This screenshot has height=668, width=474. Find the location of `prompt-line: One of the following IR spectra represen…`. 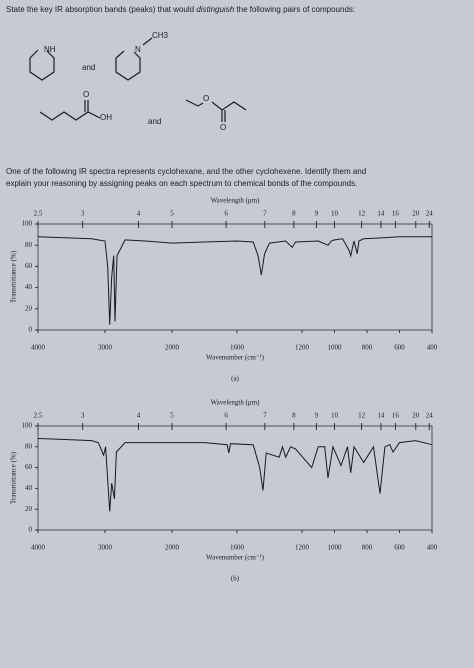

prompt-line: One of the following IR spectra represen… is located at coordinates (186, 171).